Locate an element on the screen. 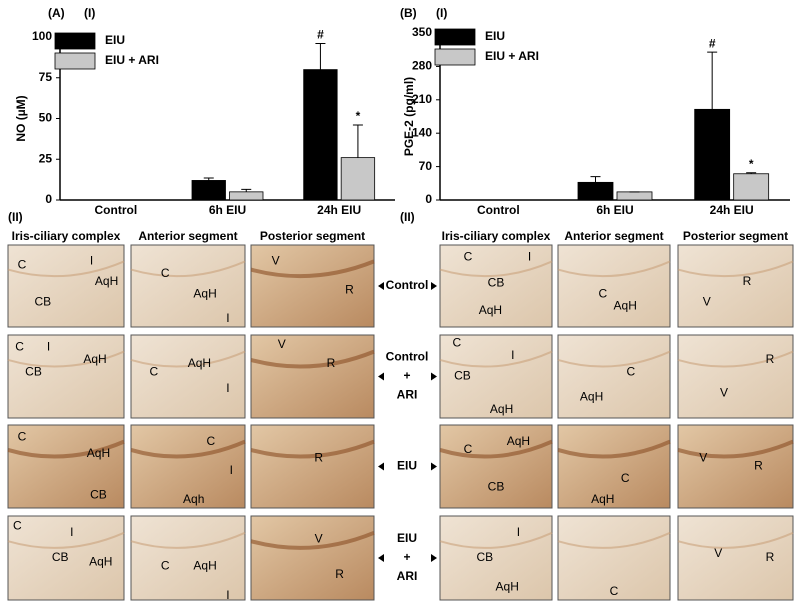  bar is located at coordinates (595, 191).